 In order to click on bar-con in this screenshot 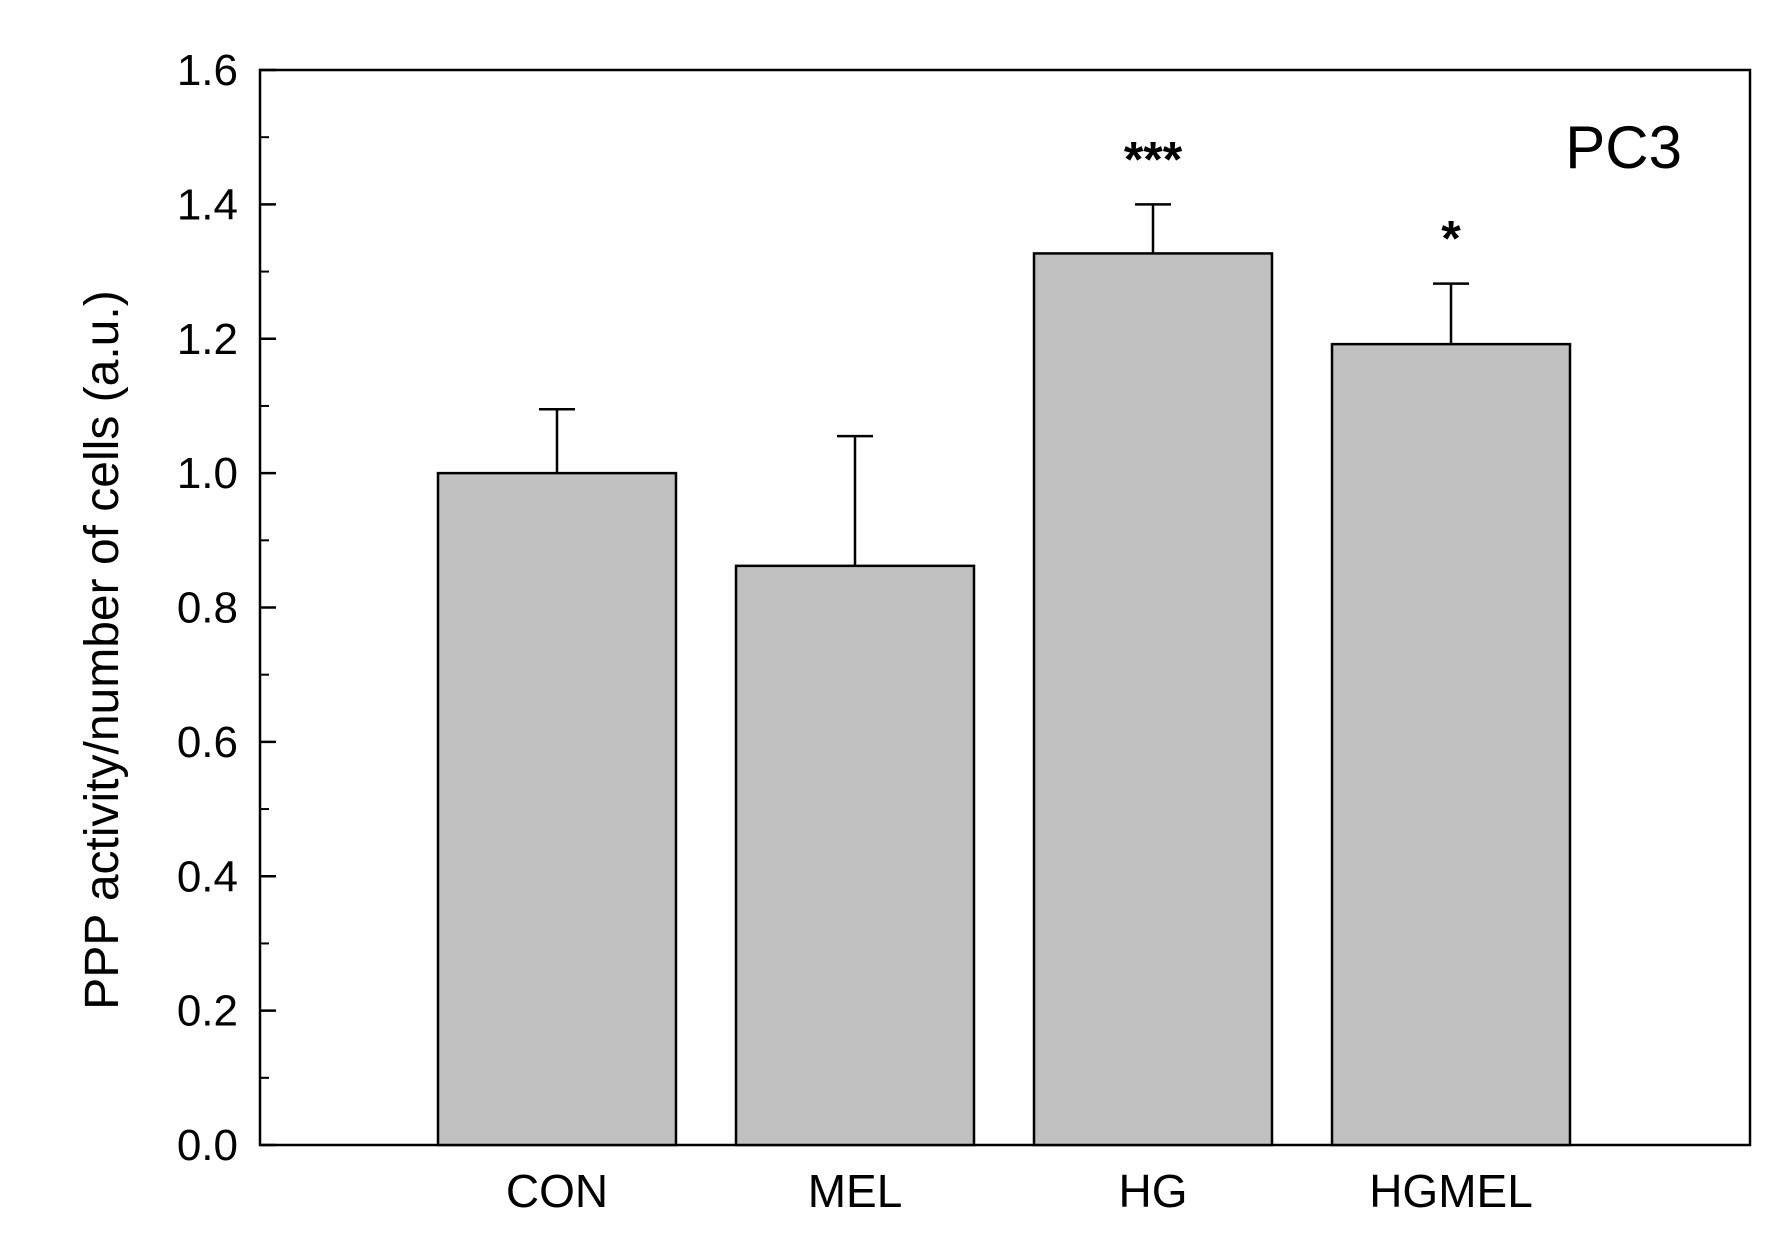, I will do `click(557, 809)`.